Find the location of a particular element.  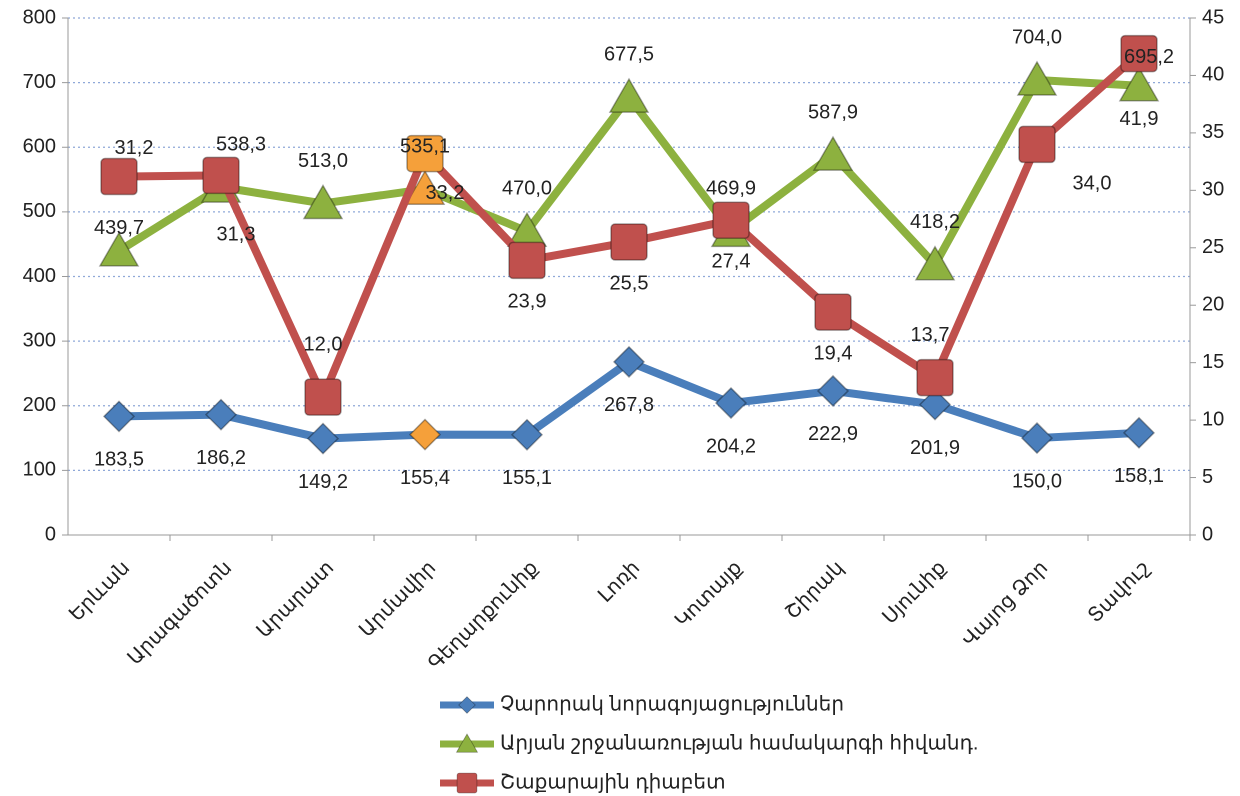

y-tick-label: 200 is located at coordinates (39, 405).